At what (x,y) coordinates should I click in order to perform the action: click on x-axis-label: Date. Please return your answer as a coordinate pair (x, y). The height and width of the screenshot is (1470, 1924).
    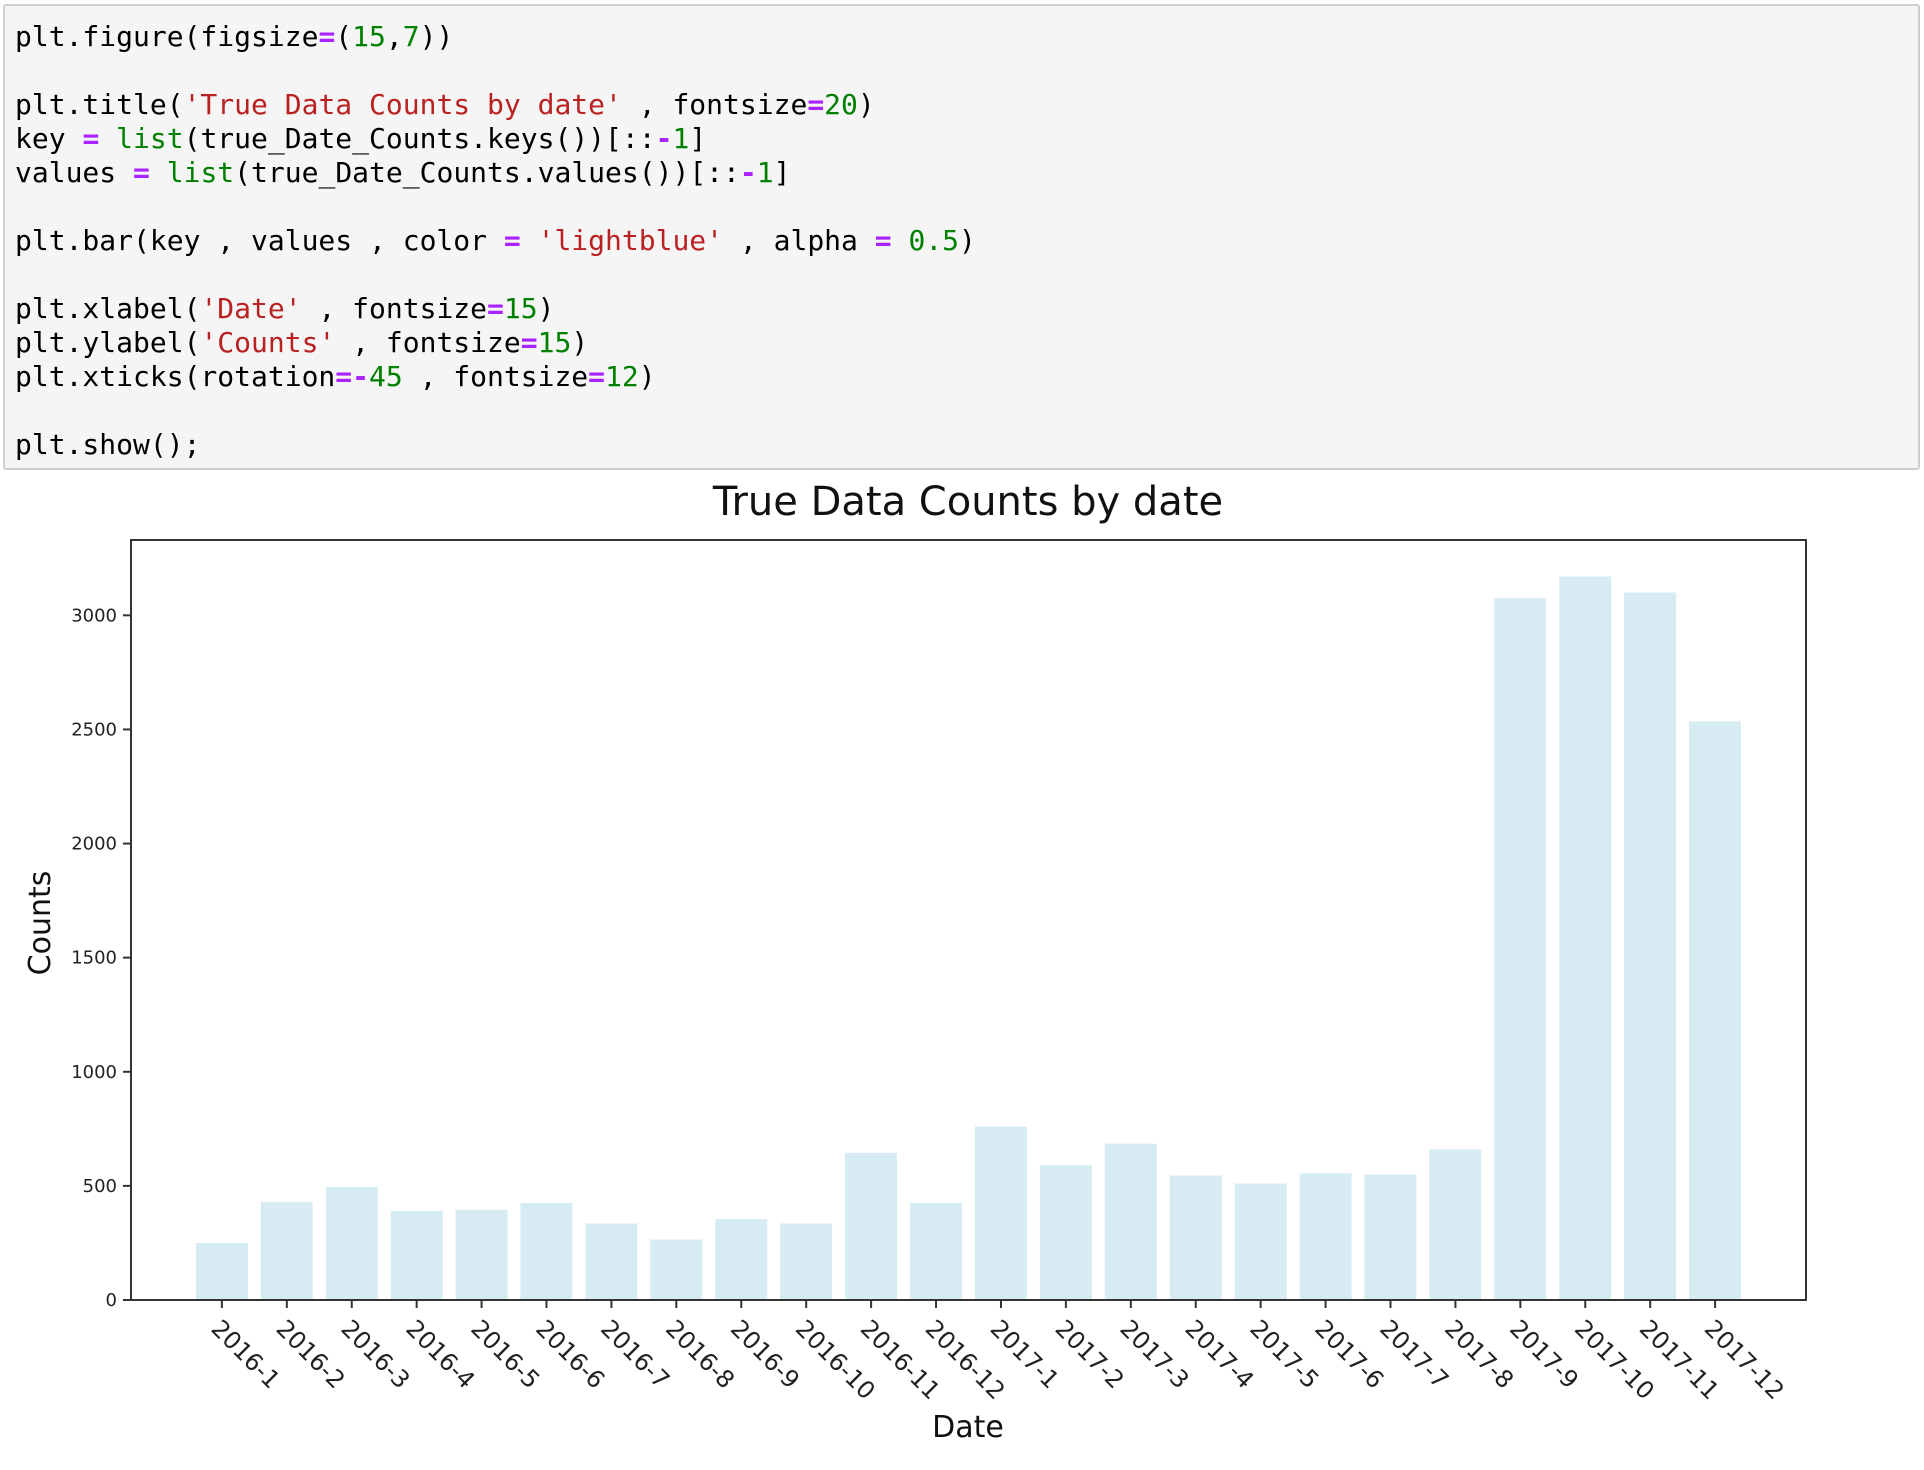
    Looking at the image, I should click on (968, 1427).